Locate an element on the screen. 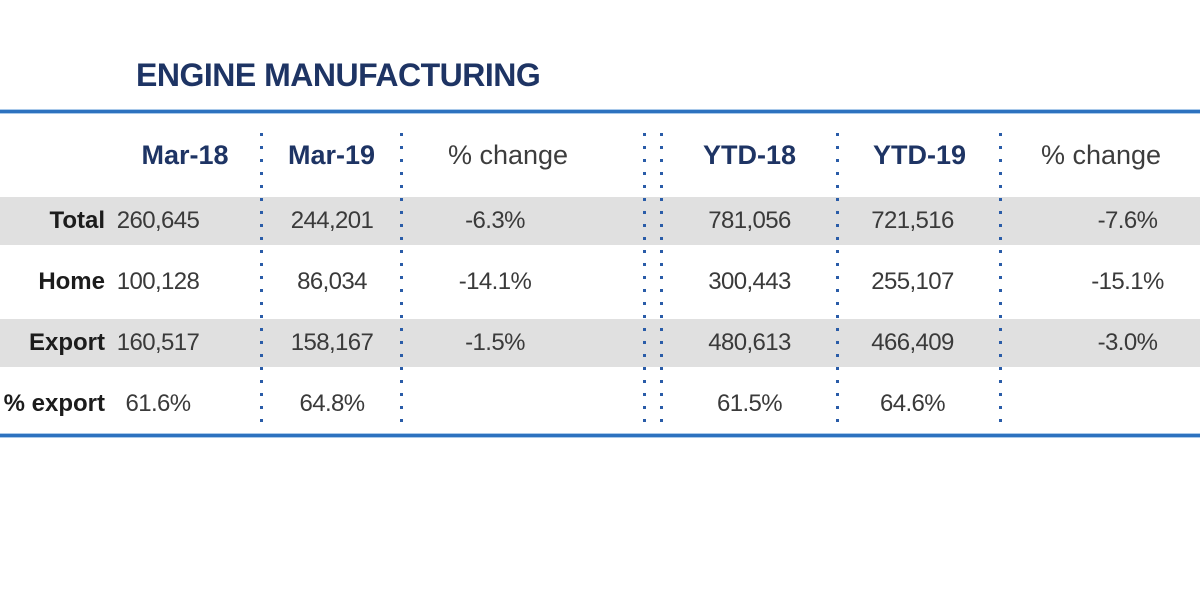 Image resolution: width=1200 pixels, height=600 pixels. cell: 160,517 is located at coordinates (158, 342).